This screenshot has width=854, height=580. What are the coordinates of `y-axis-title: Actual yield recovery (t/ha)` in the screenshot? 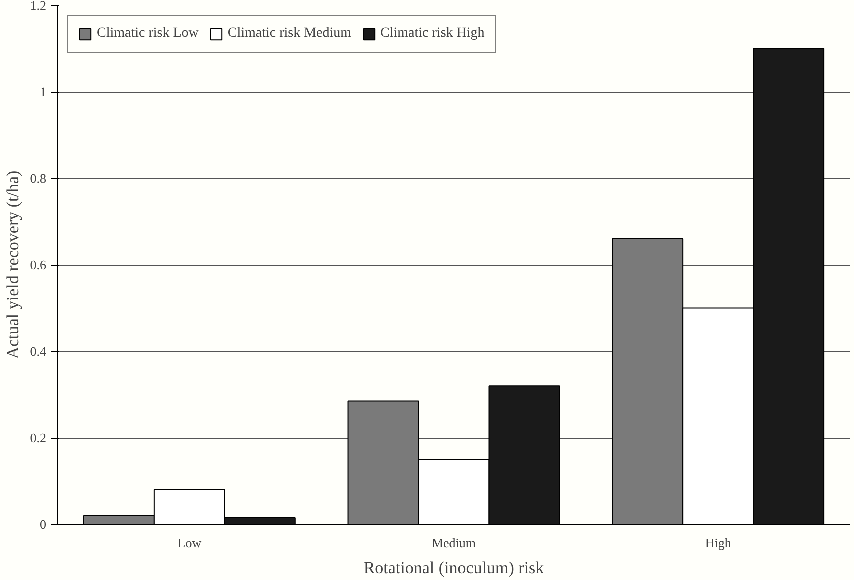 It's located at (12, 265).